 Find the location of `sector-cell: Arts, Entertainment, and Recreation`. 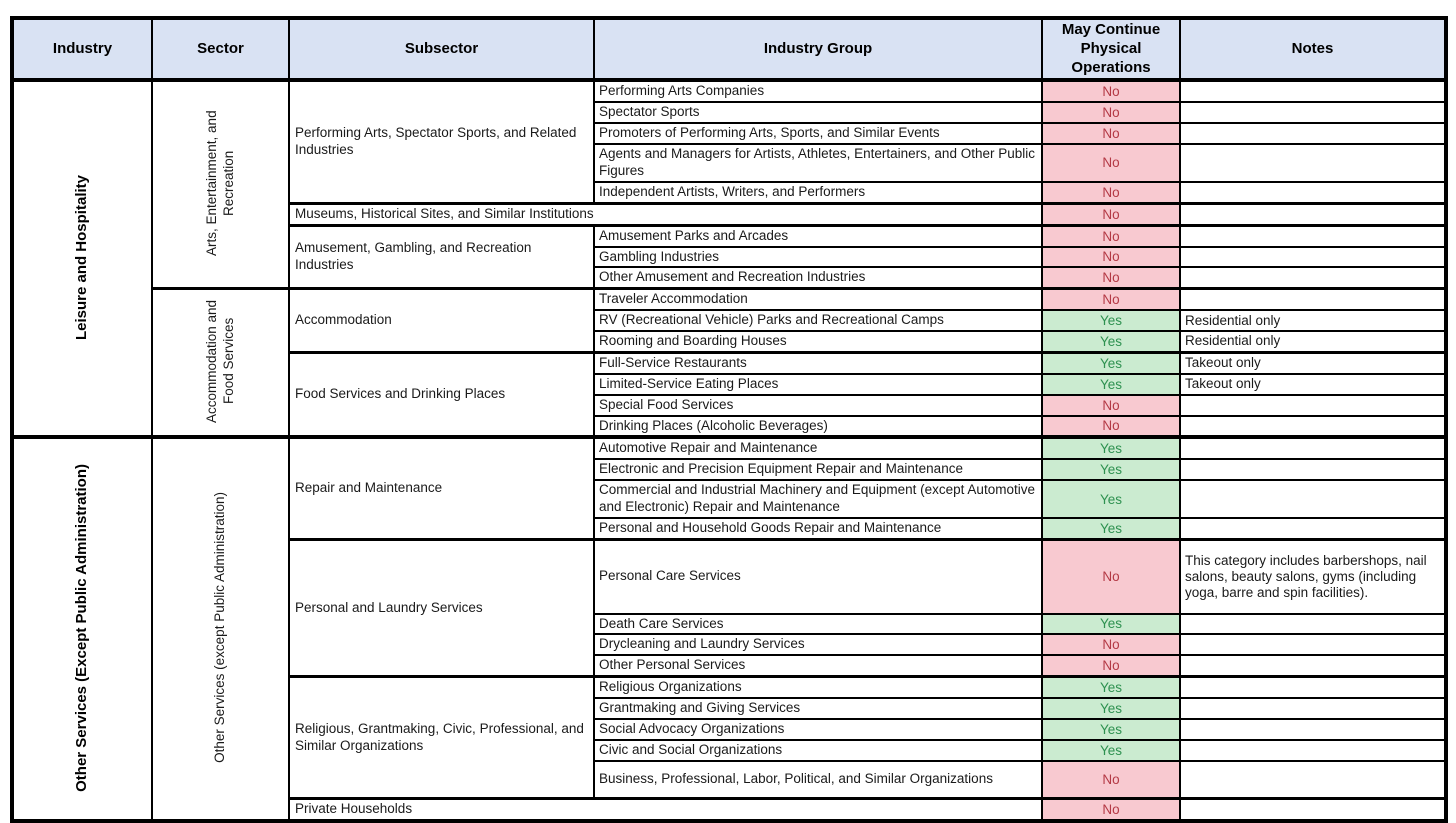

sector-cell: Arts, Entertainment, and Recreation is located at coordinates (220, 184).